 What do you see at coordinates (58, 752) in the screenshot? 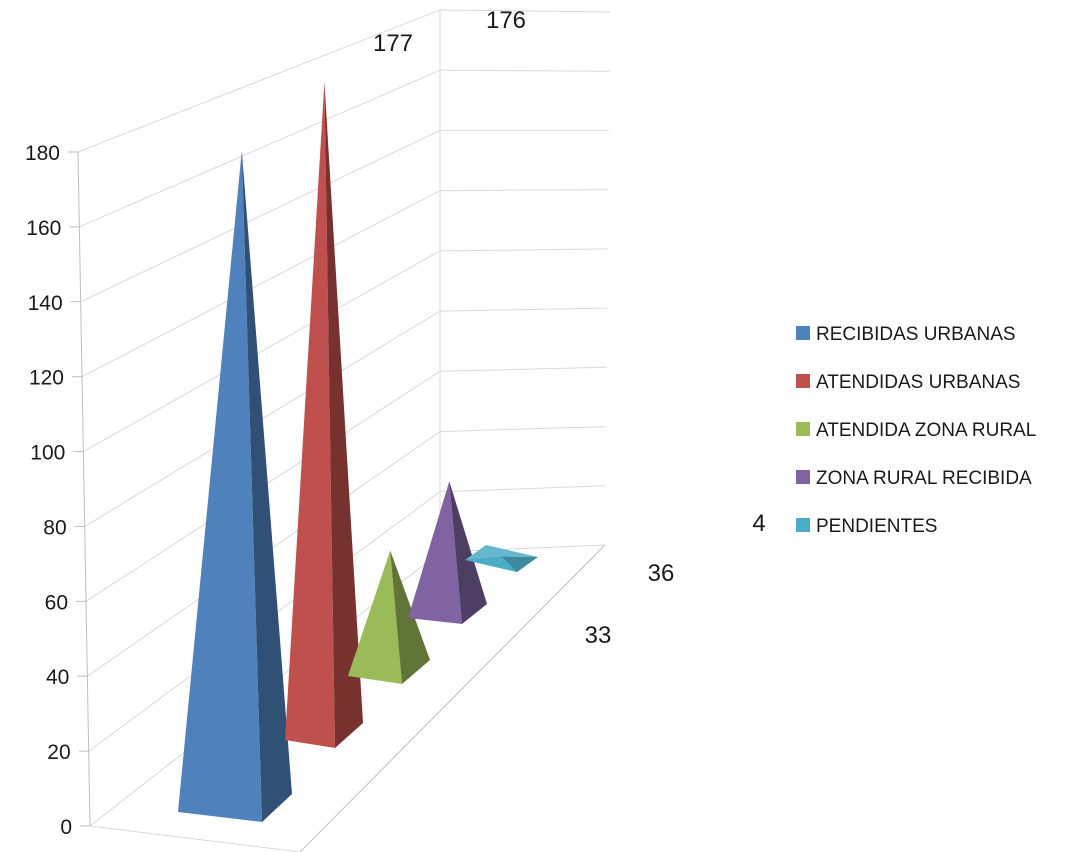
I see `y-tick-label: 20` at bounding box center [58, 752].